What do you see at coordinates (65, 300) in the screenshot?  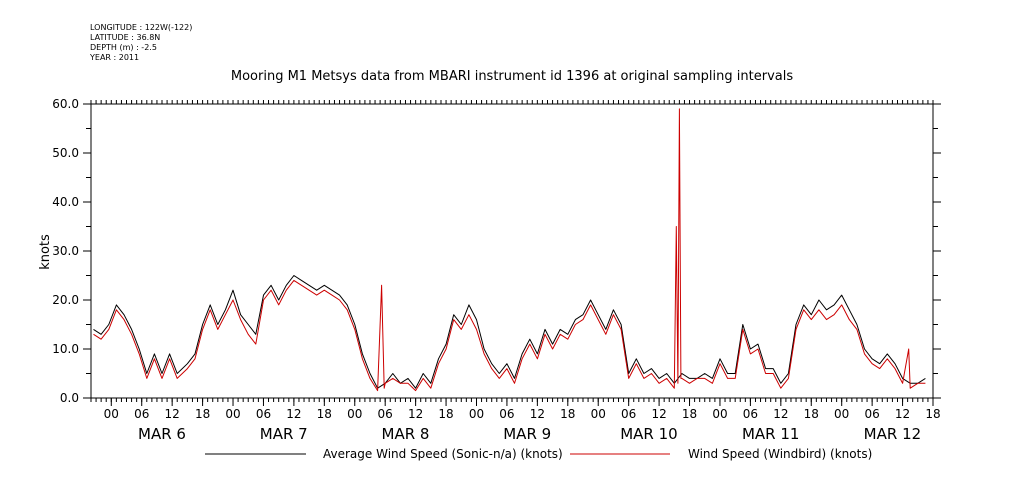 I see `y-tick-label: 20.0` at bounding box center [65, 300].